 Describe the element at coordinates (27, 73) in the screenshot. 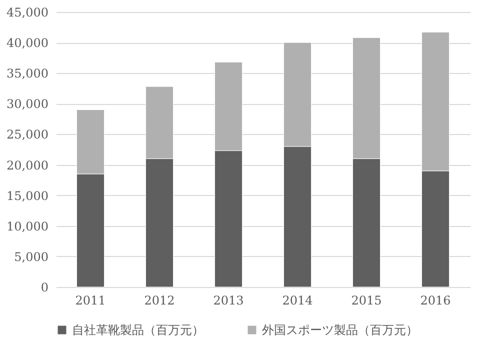

I see `y-tick-label: 35,000` at that location.